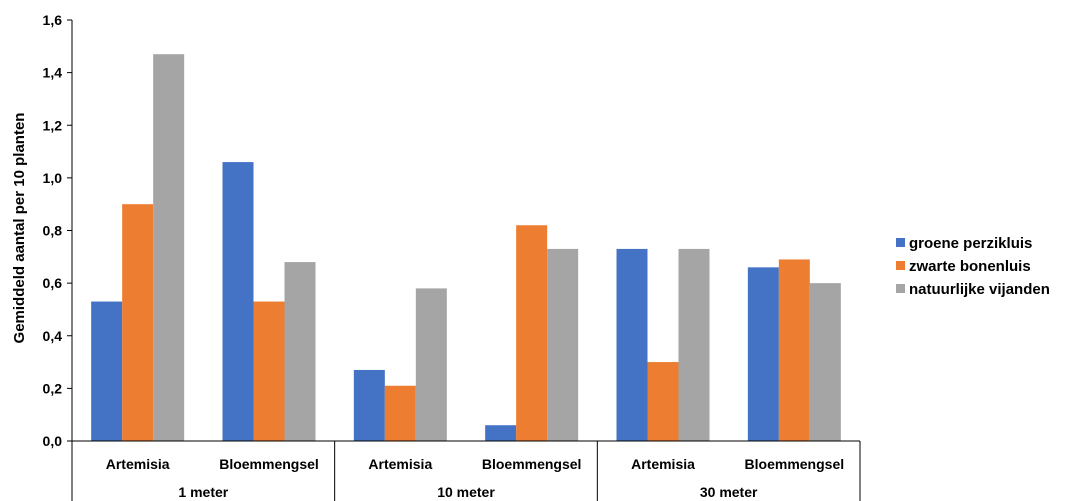 This screenshot has height=501, width=1071. I want to click on y-tick-label: 0,0, so click(53, 441).